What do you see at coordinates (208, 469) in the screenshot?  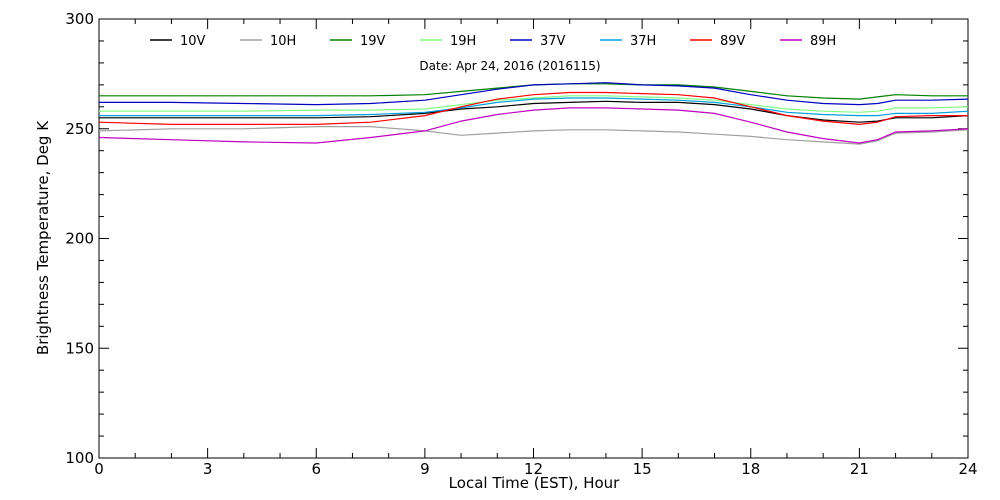 I see `x-tick-label: 3` at bounding box center [208, 469].